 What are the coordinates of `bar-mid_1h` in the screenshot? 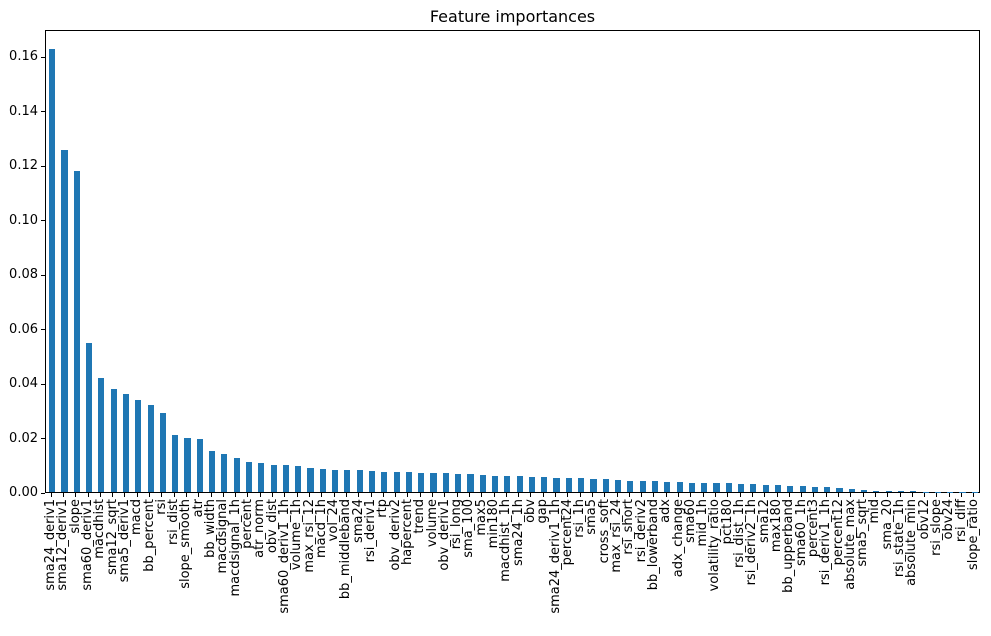 It's located at (704, 487).